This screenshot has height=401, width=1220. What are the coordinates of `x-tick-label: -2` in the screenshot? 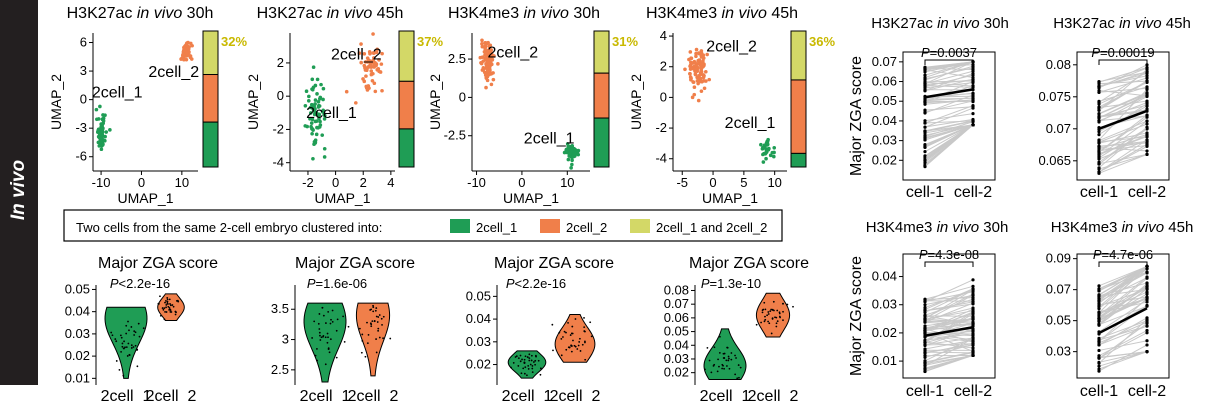 It's located at (308, 182).